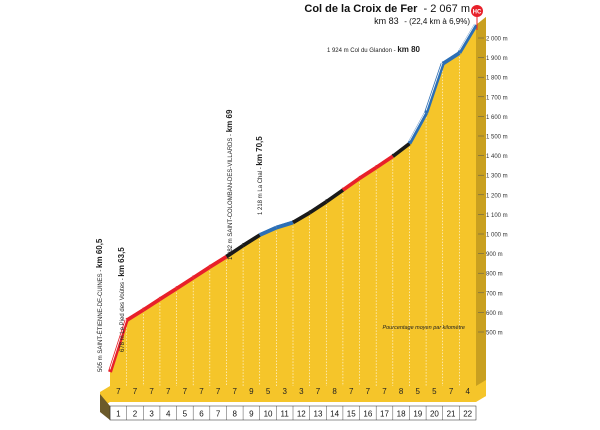 The image size is (600, 430). I want to click on waypoint-label: 505 m SAINT-ÉTIENNE-DE-CUINES - km 60,5, so click(99, 305).